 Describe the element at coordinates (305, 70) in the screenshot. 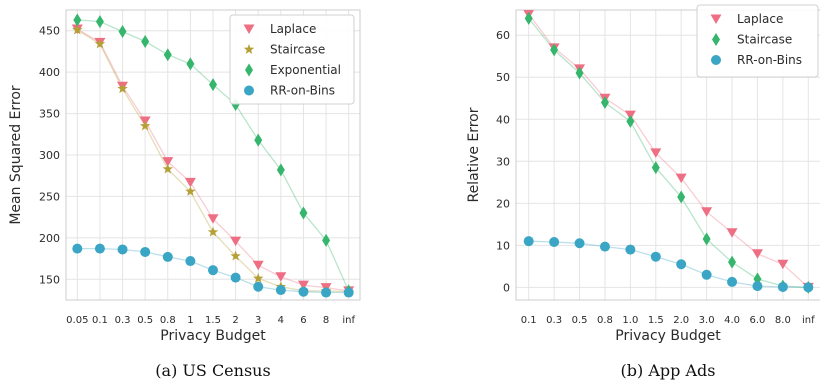

I see `chart-1-legend-exponential-label: Exponential` at that location.